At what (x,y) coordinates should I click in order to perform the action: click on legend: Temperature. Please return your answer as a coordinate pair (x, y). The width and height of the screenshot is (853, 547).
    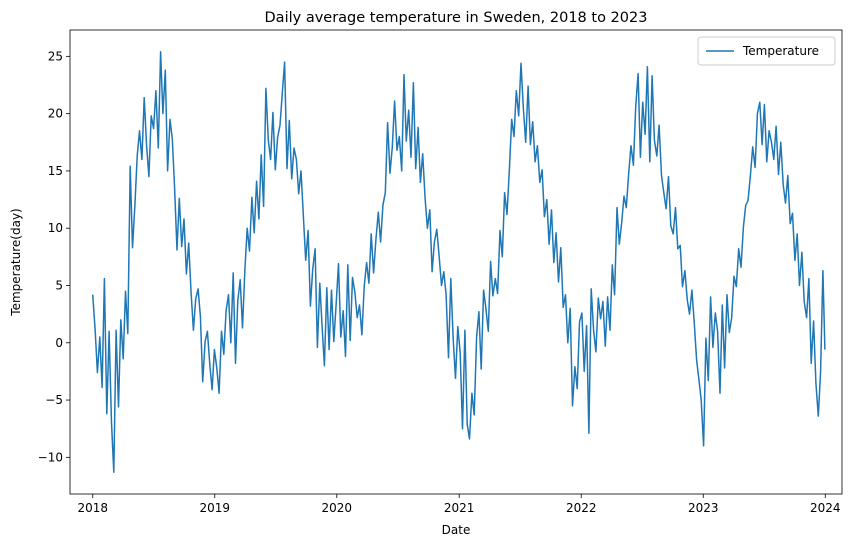
    Looking at the image, I should click on (766, 51).